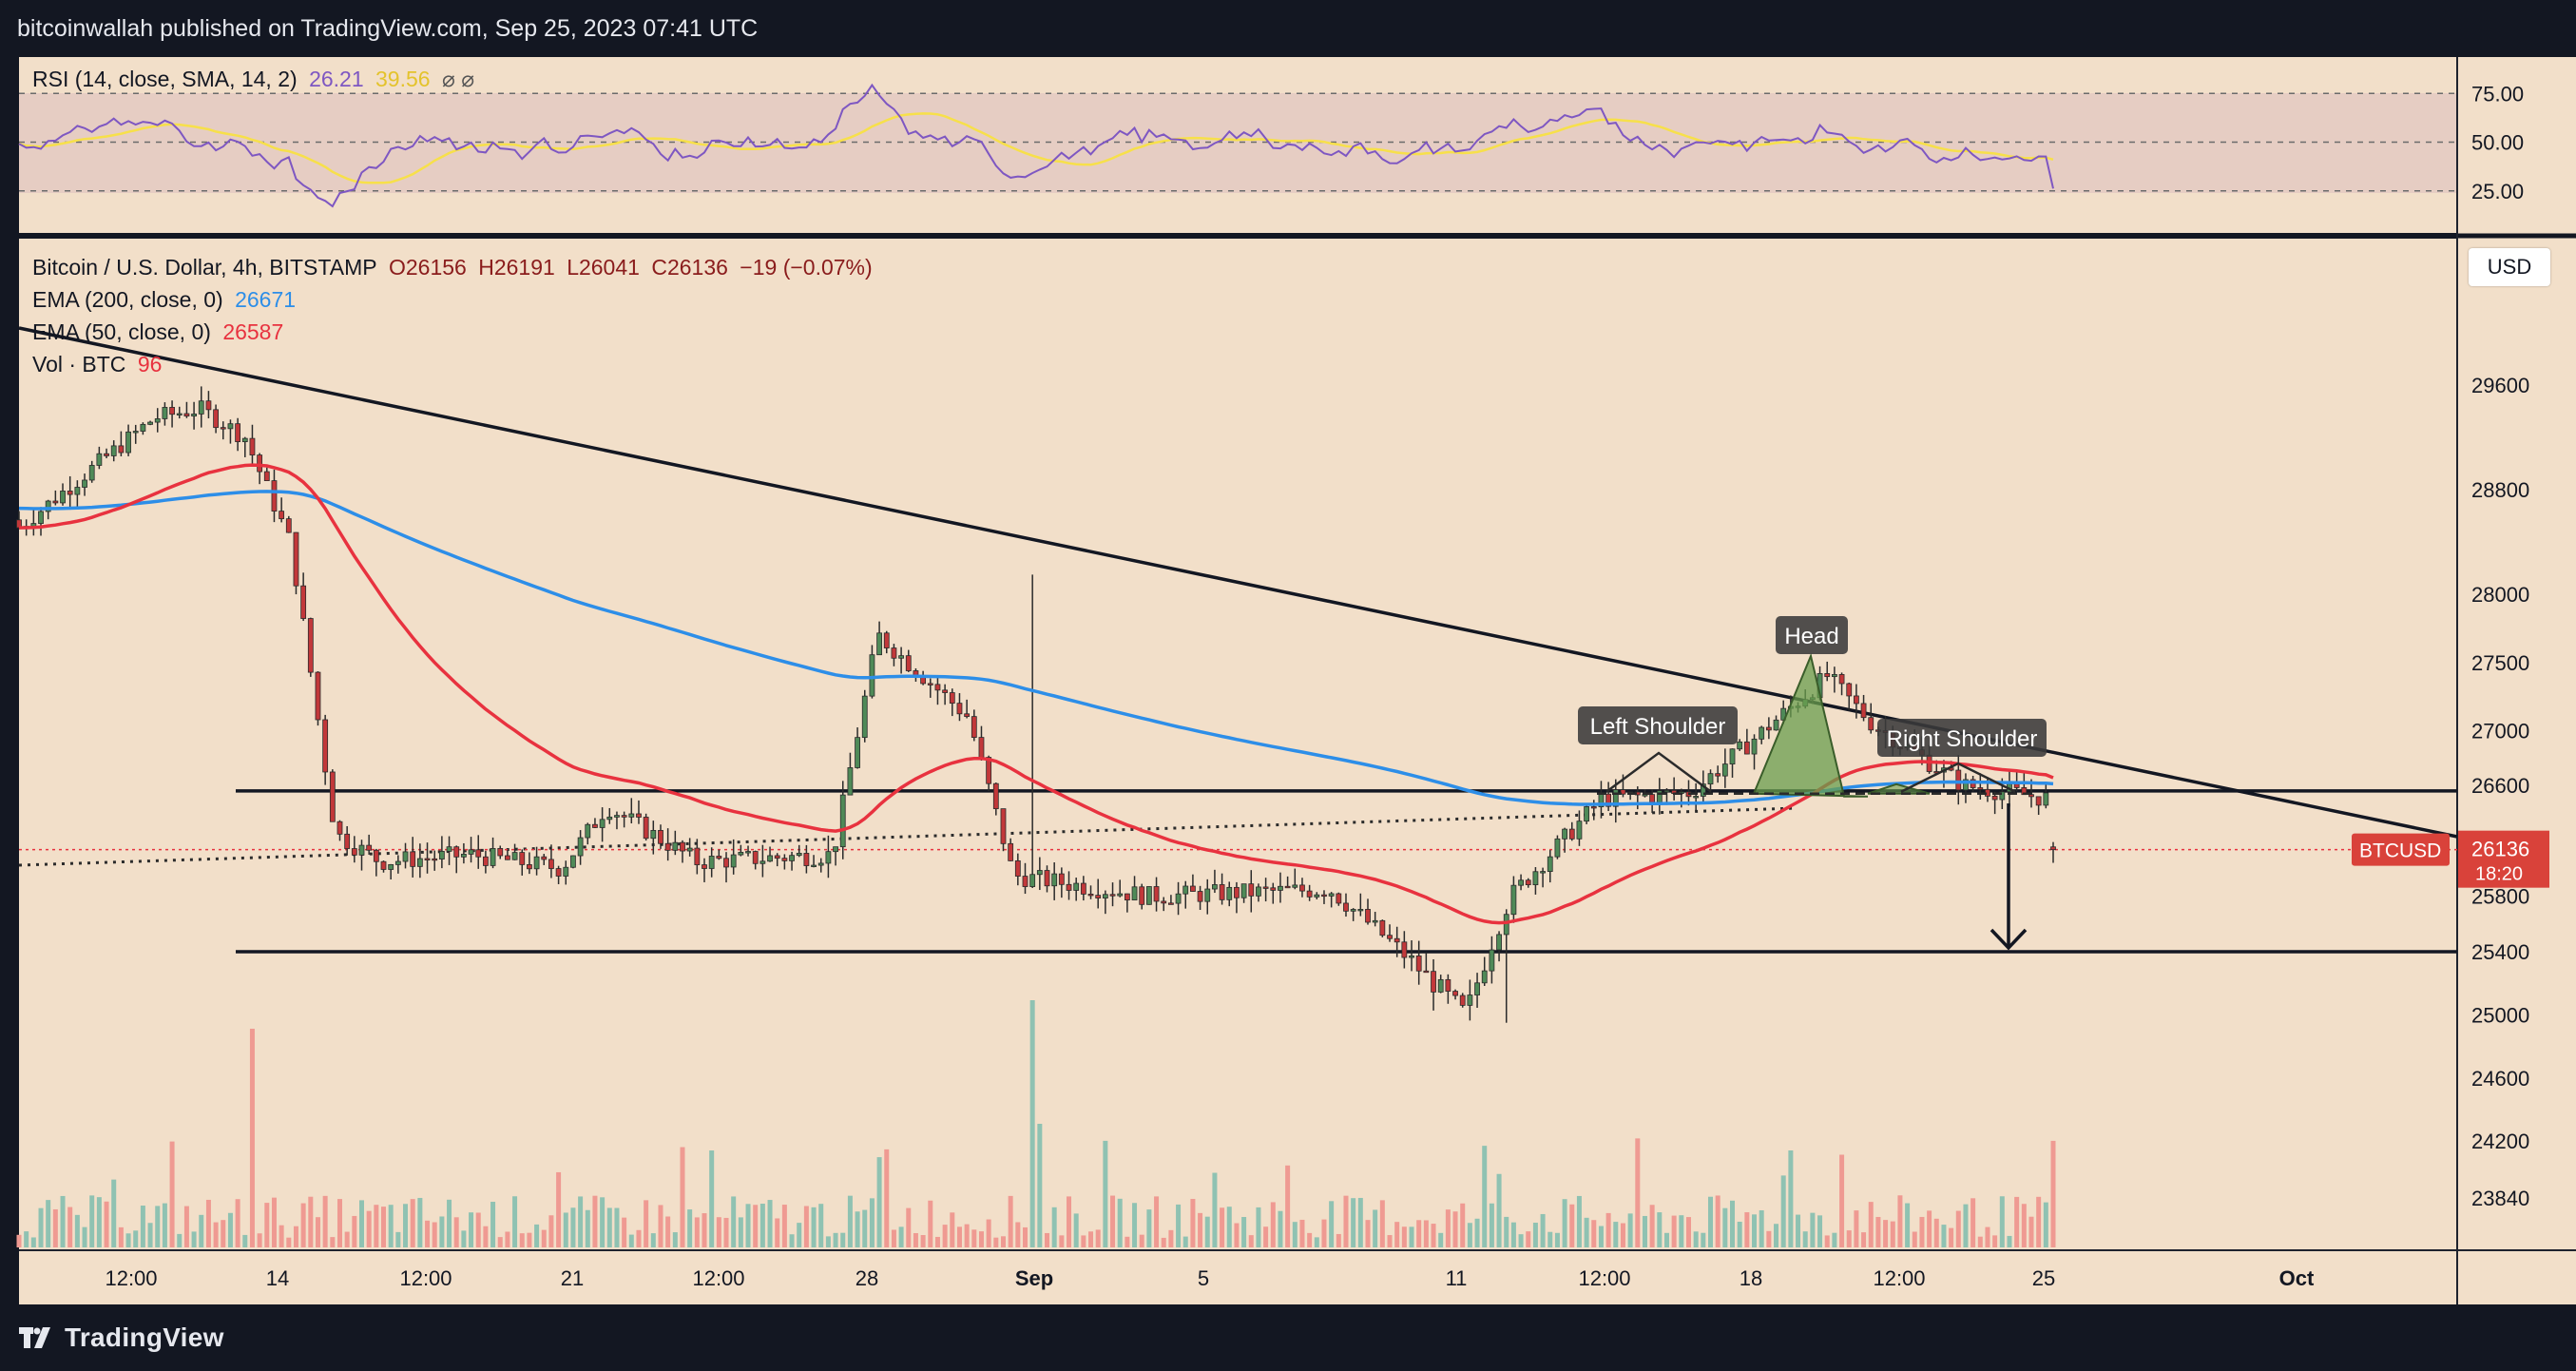 This screenshot has height=1371, width=2576. I want to click on ema50-legend: EMA (50, close, 0) 26587, so click(161, 332).